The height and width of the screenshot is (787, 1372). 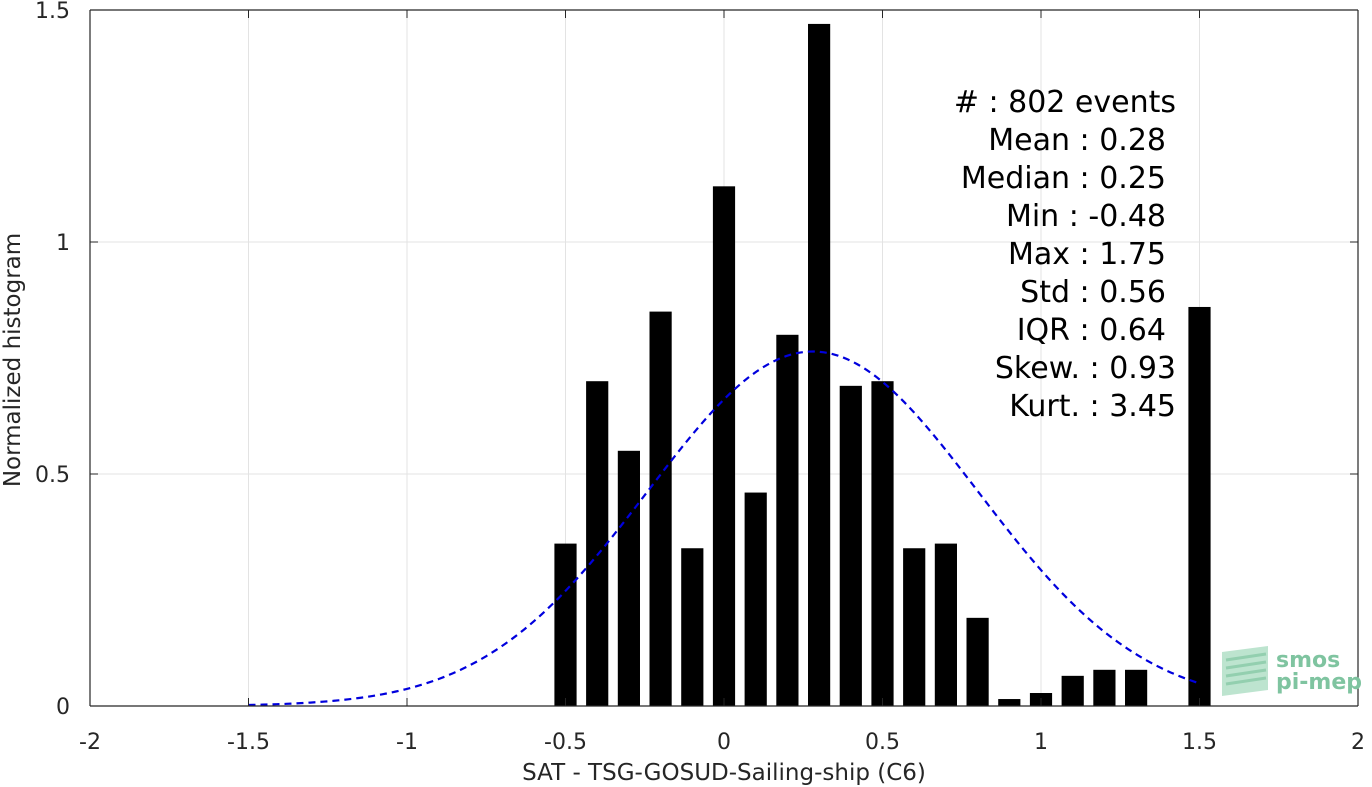 What do you see at coordinates (1063, 178) in the screenshot?
I see `stat-median: Median : 0.25` at bounding box center [1063, 178].